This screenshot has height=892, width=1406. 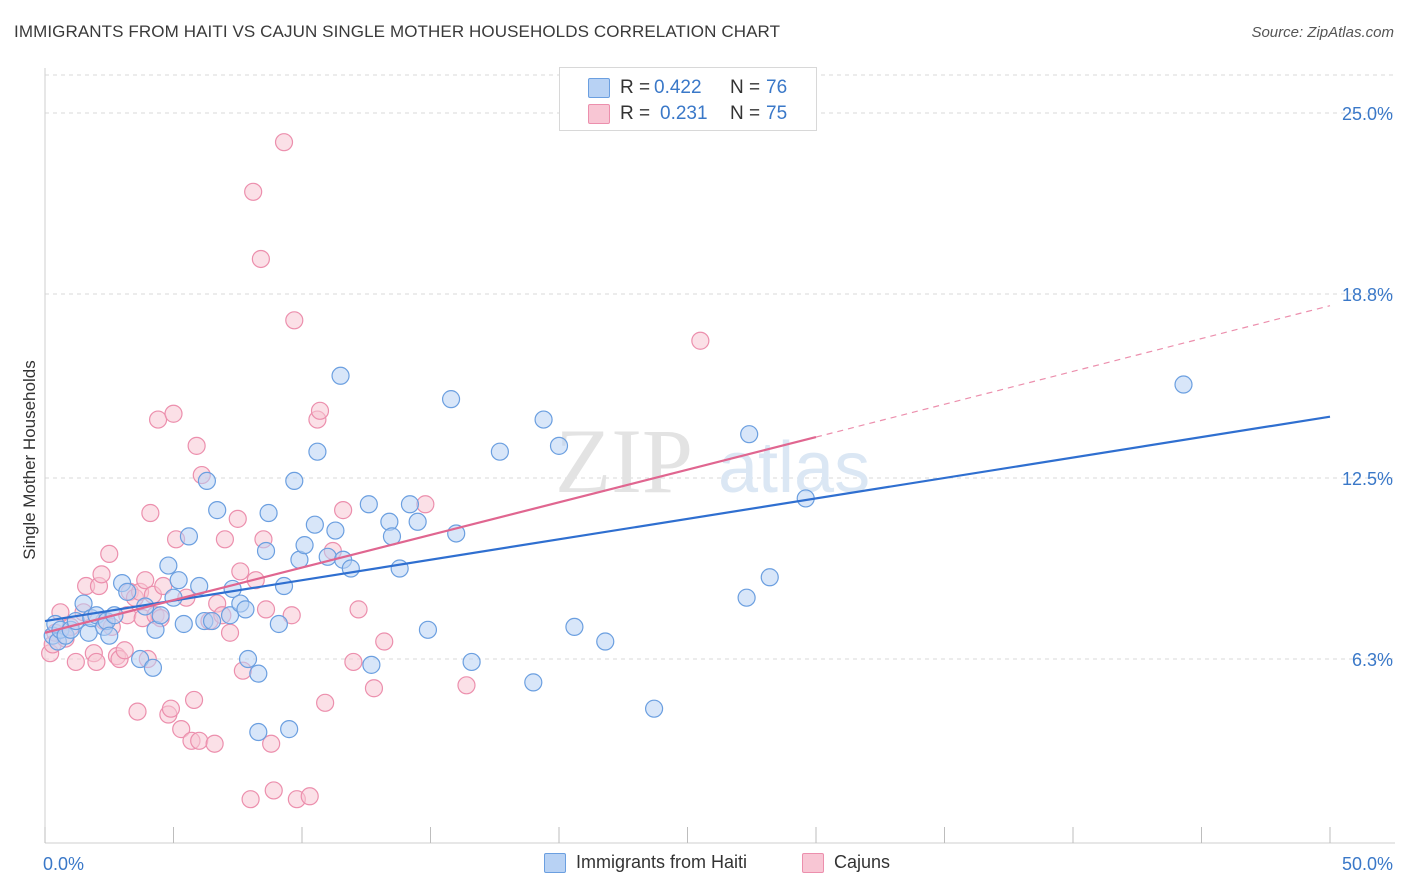 I want to click on bottom-legend-cajuns: Cajuns, so click(x=846, y=862).